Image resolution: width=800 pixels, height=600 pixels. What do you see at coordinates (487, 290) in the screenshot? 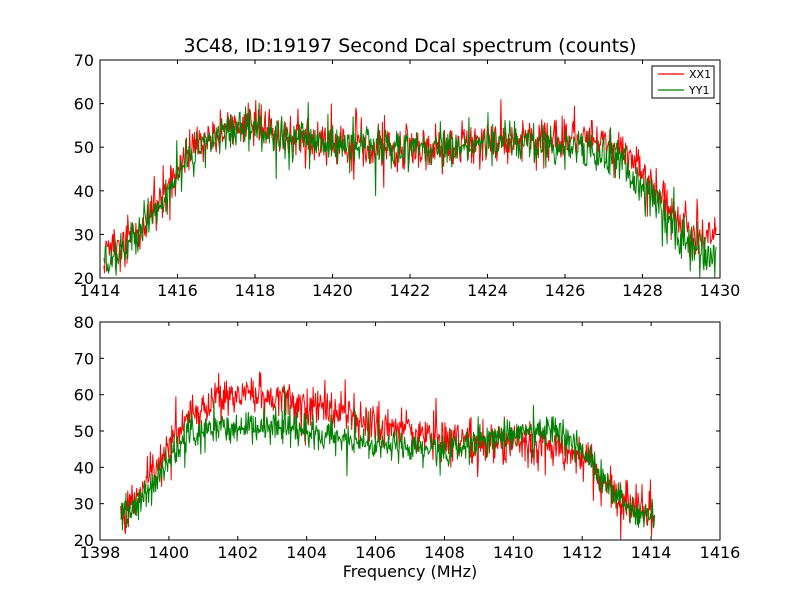
I see `x-tick-label: 1424` at bounding box center [487, 290].